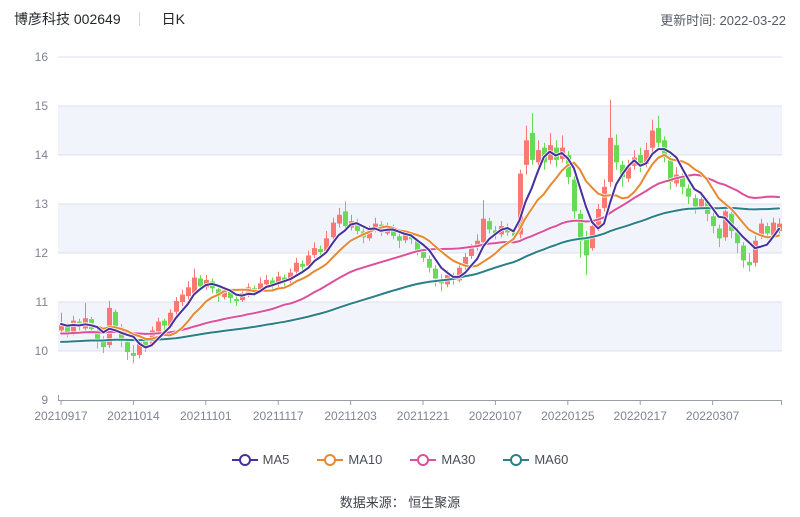  I want to click on ma5-legend-marker, so click(244, 460).